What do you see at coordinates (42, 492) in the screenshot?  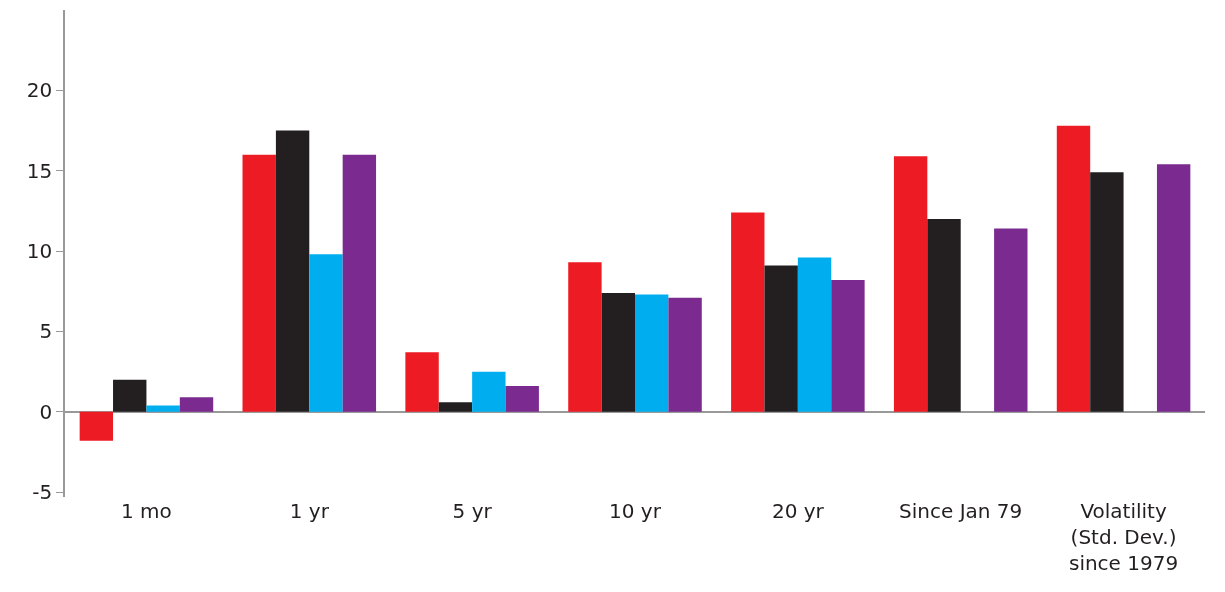 I see `y-tick-label: -5` at bounding box center [42, 492].